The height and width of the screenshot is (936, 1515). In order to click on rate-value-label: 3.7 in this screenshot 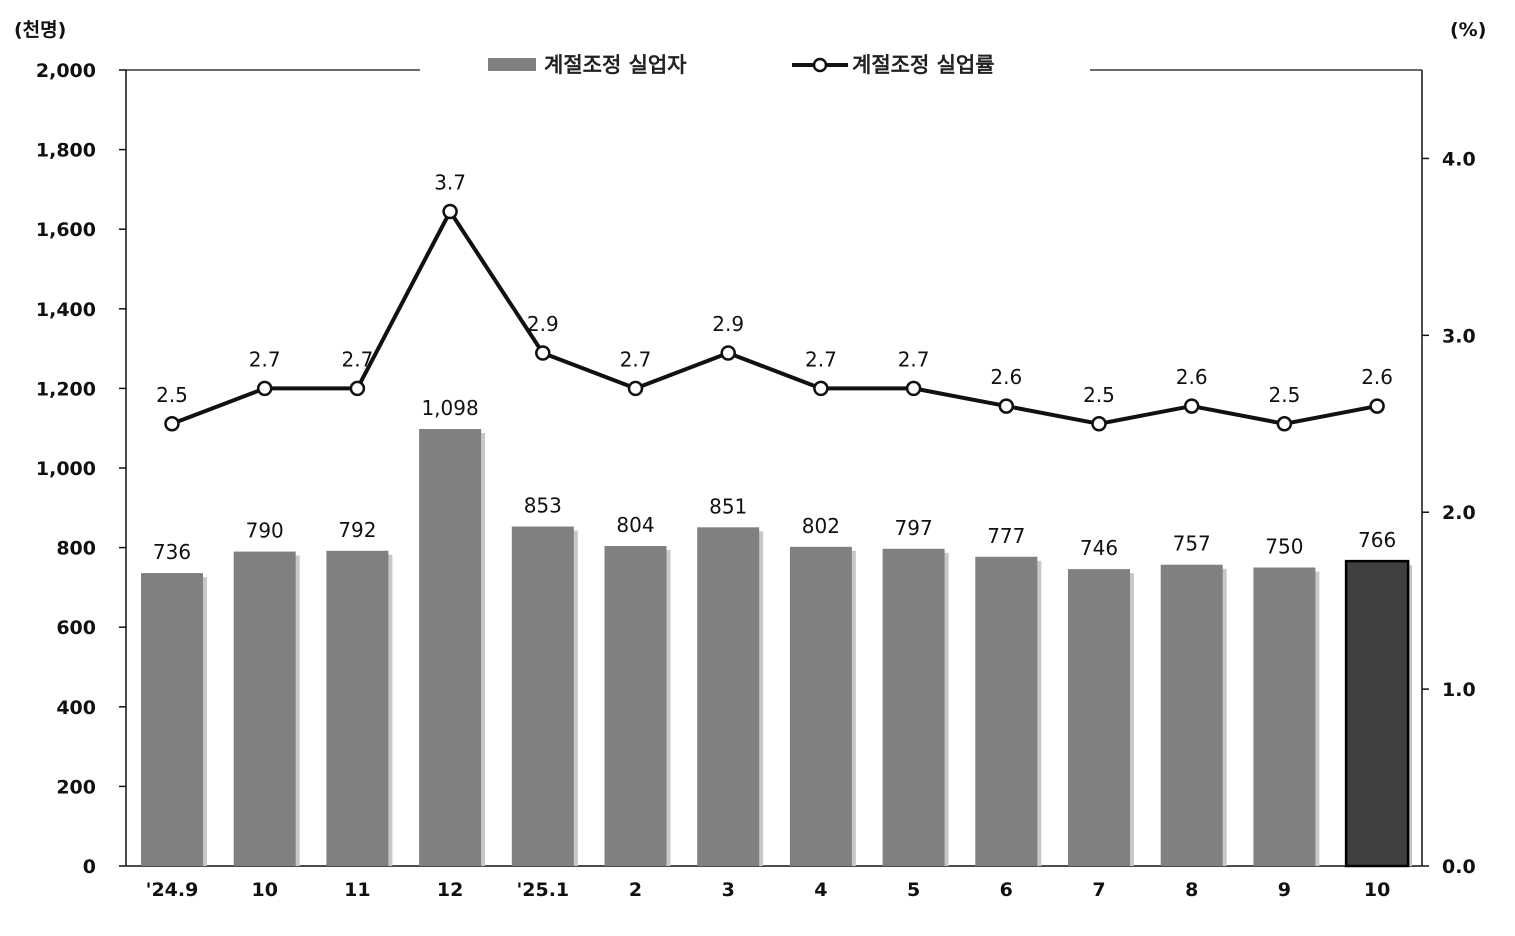, I will do `click(450, 183)`.